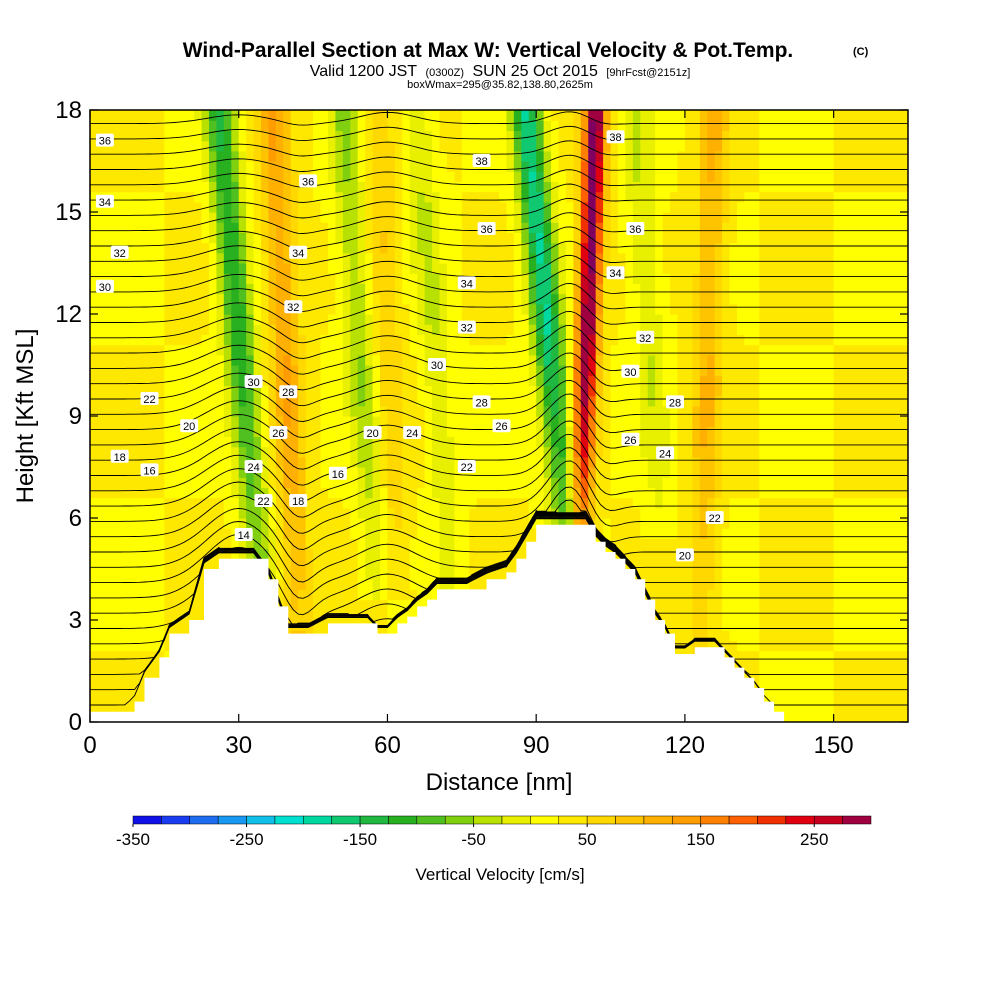 The width and height of the screenshot is (1000, 1000). I want to click on valid-time: Valid 1200 JST, so click(364, 71).